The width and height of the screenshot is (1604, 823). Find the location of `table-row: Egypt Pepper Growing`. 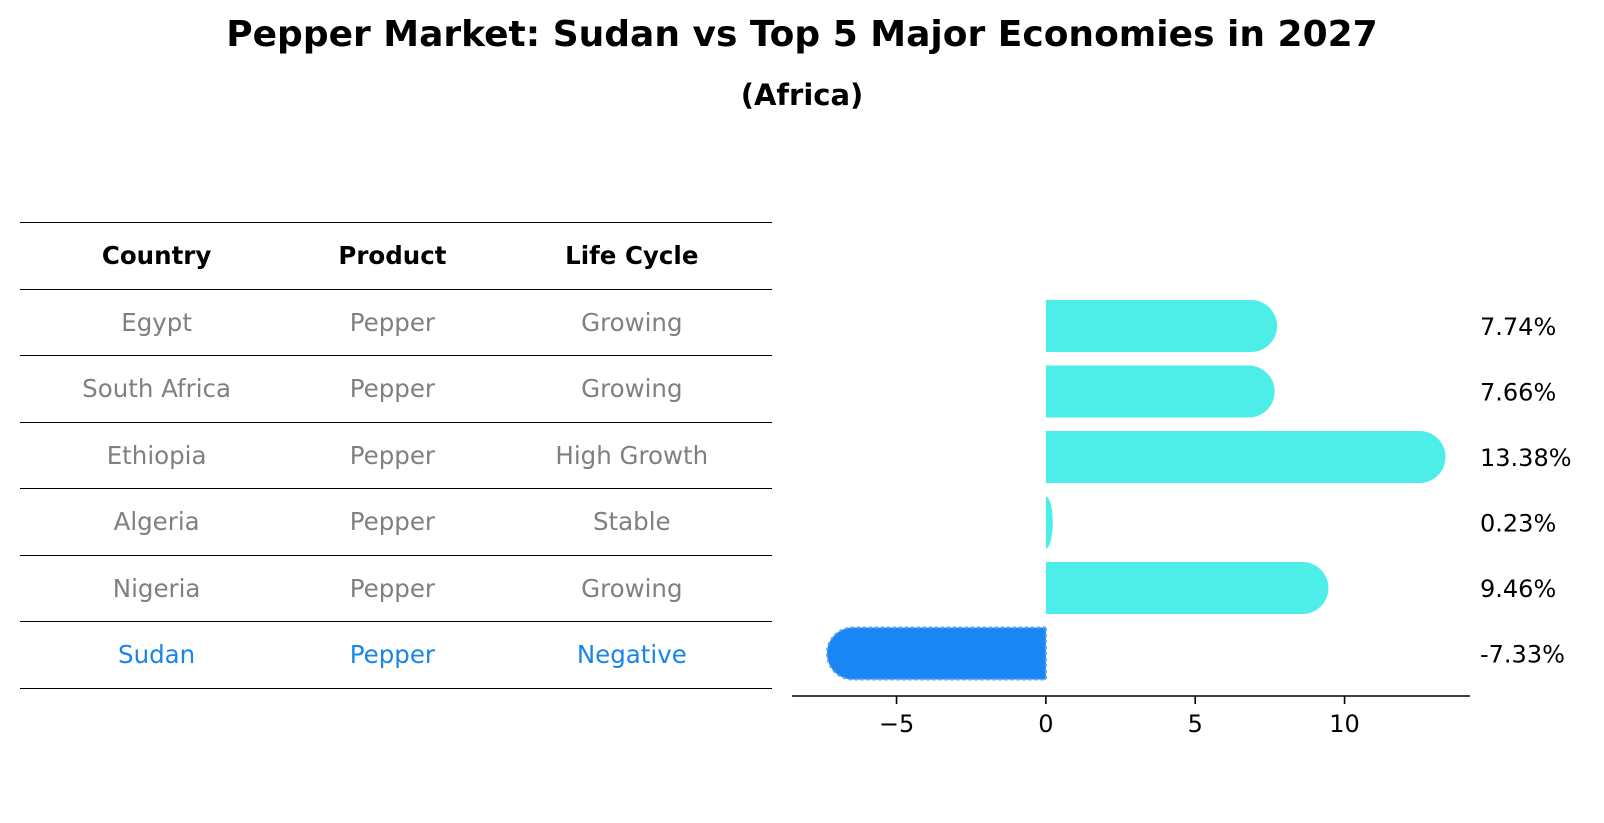

table-row: Egypt Pepper Growing is located at coordinates (396, 322).